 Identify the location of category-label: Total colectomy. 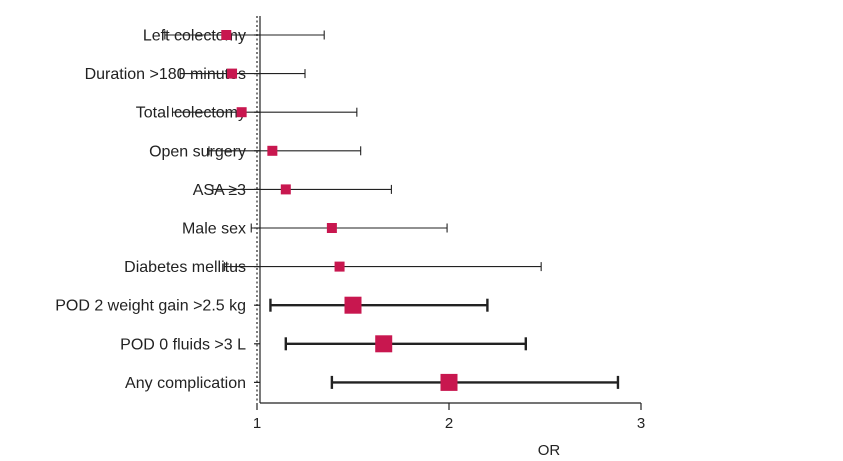
(191, 113).